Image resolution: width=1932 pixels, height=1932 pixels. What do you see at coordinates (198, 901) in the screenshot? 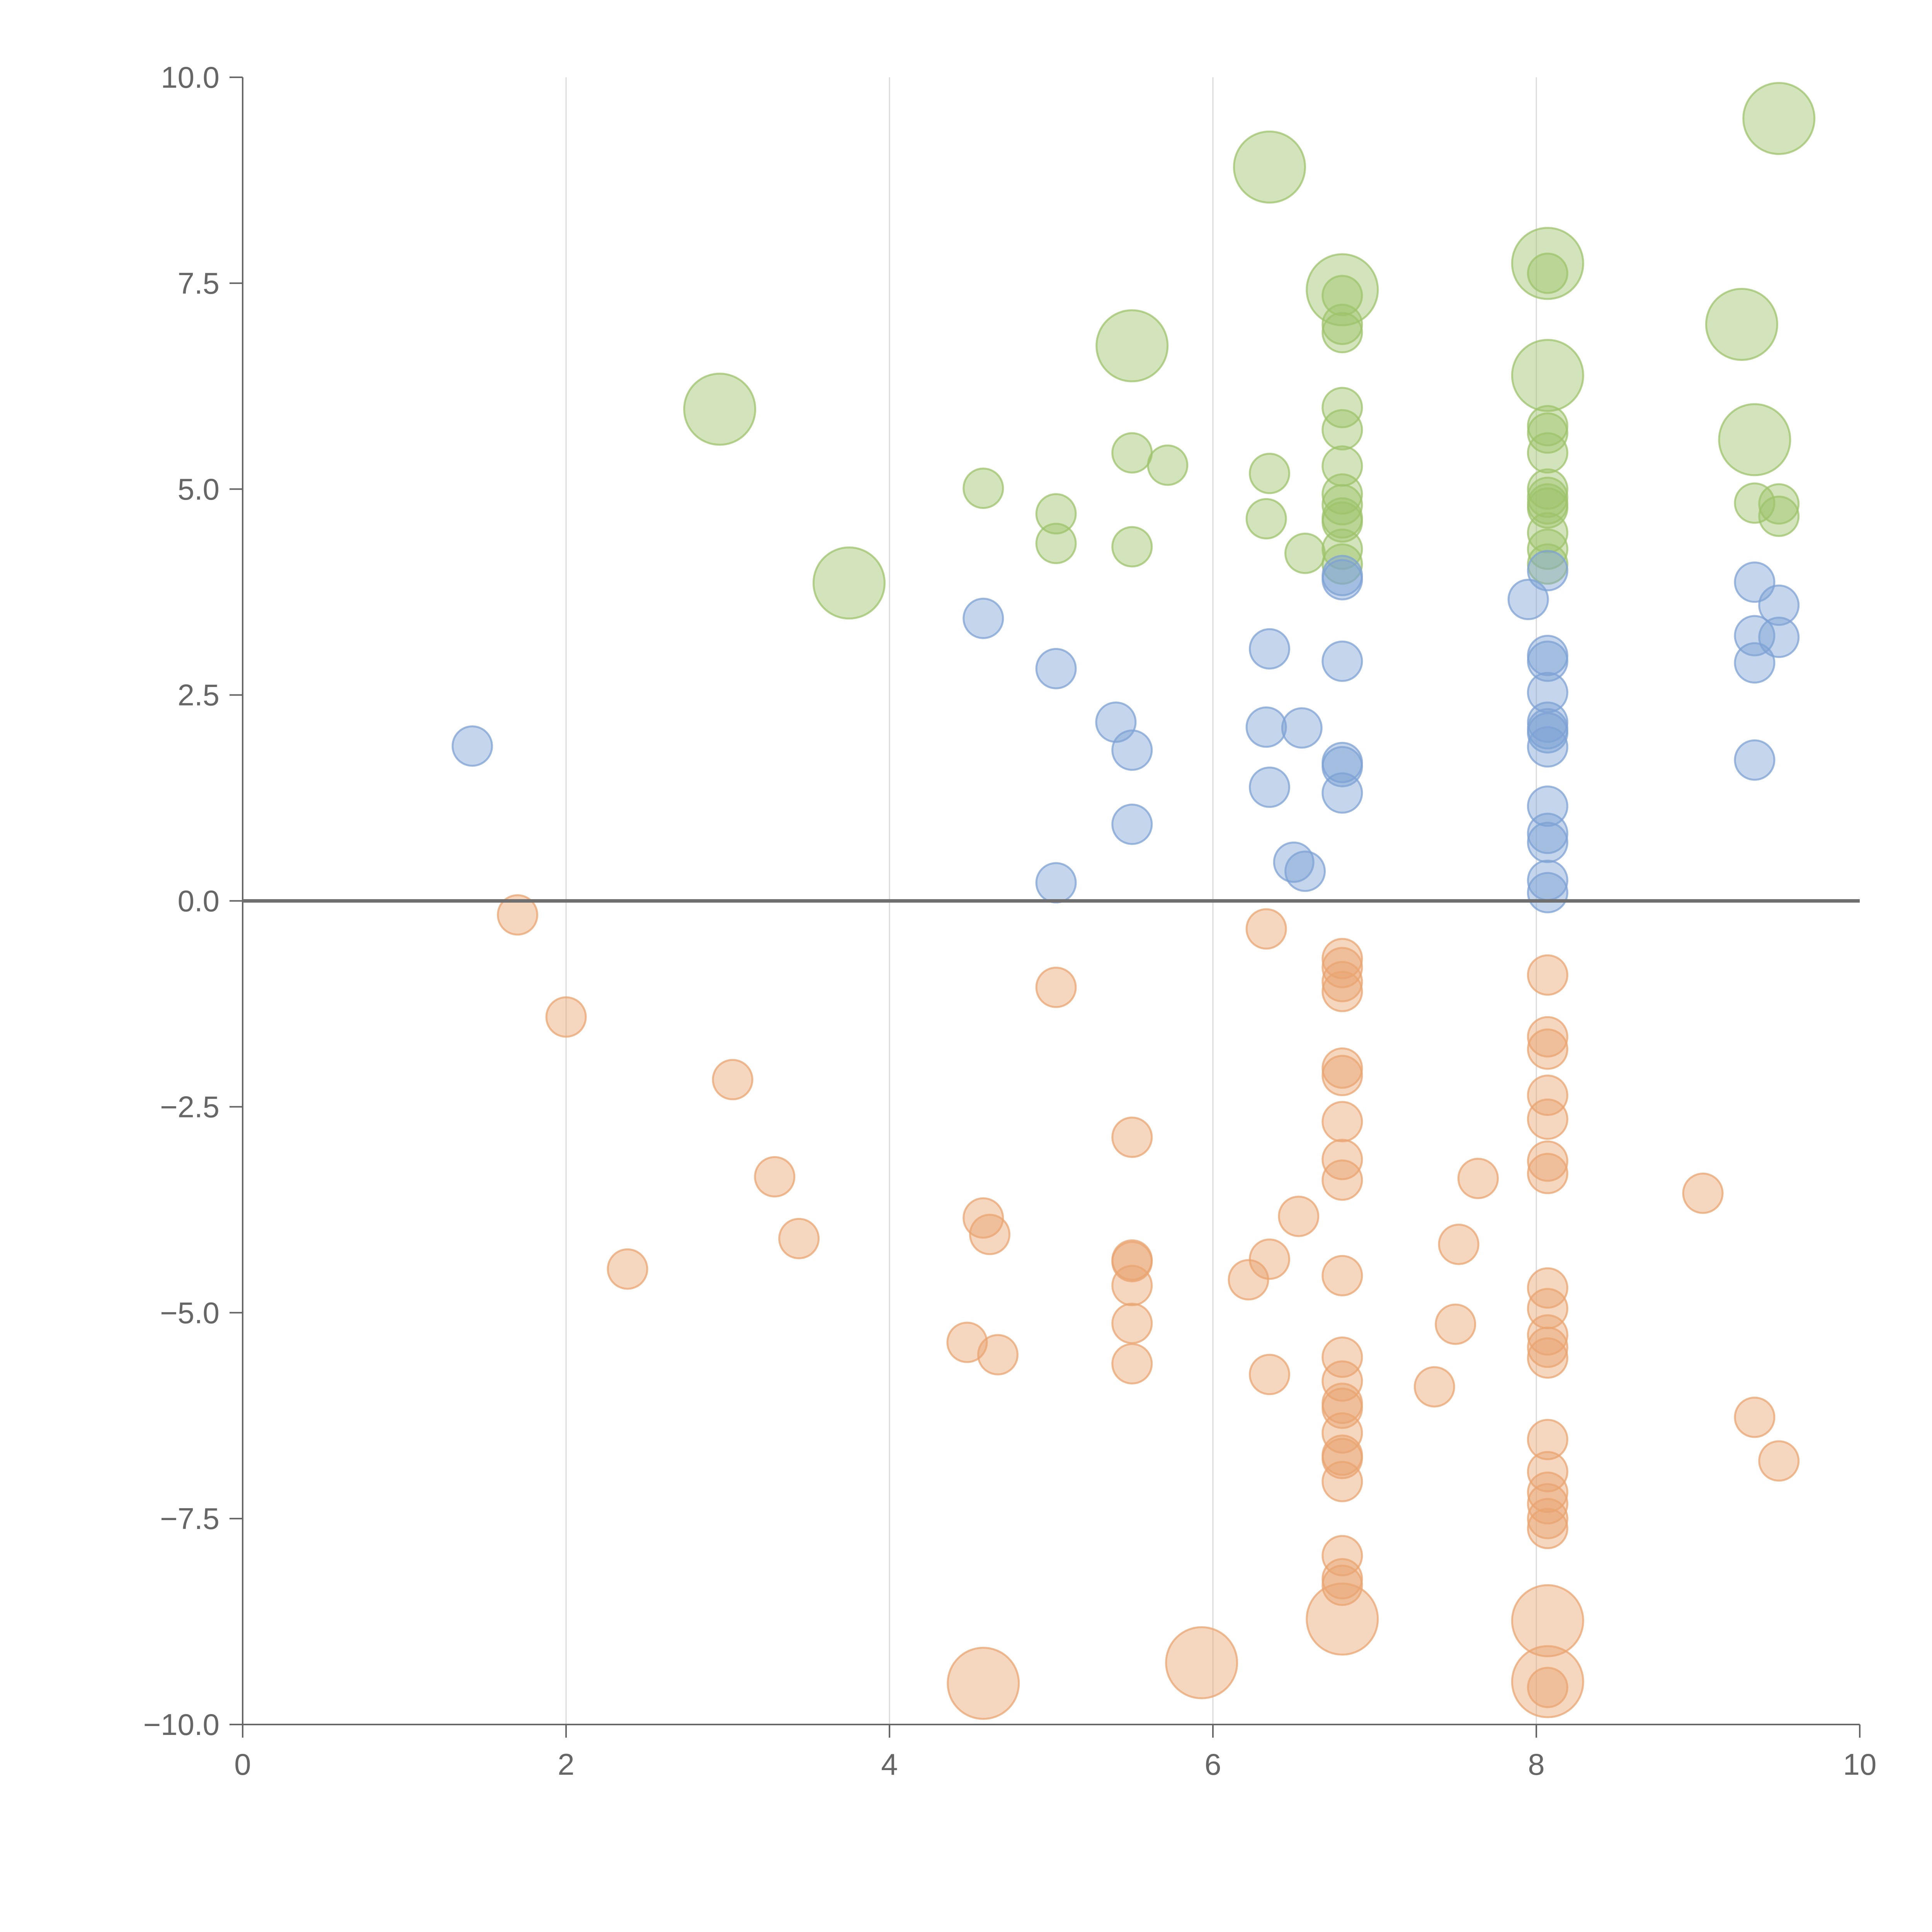
I see `y-tick-label: 0.0` at bounding box center [198, 901].